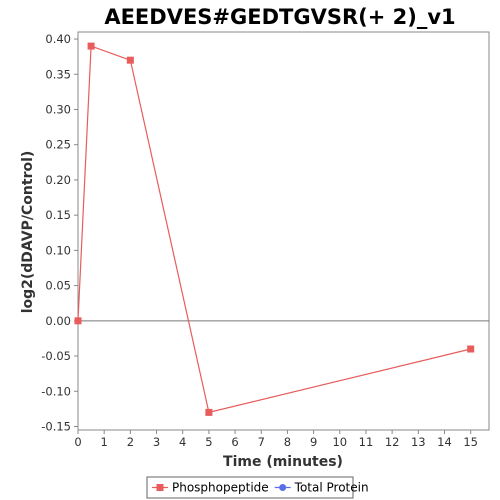 The image size is (500, 500). Describe the element at coordinates (392, 442) in the screenshot. I see `x-tick-label: 12` at that location.